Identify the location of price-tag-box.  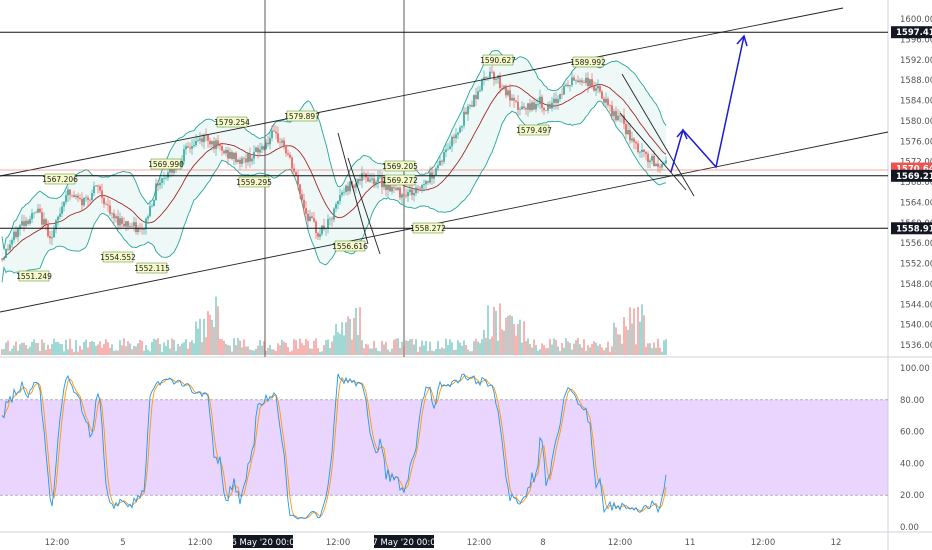
(911, 32).